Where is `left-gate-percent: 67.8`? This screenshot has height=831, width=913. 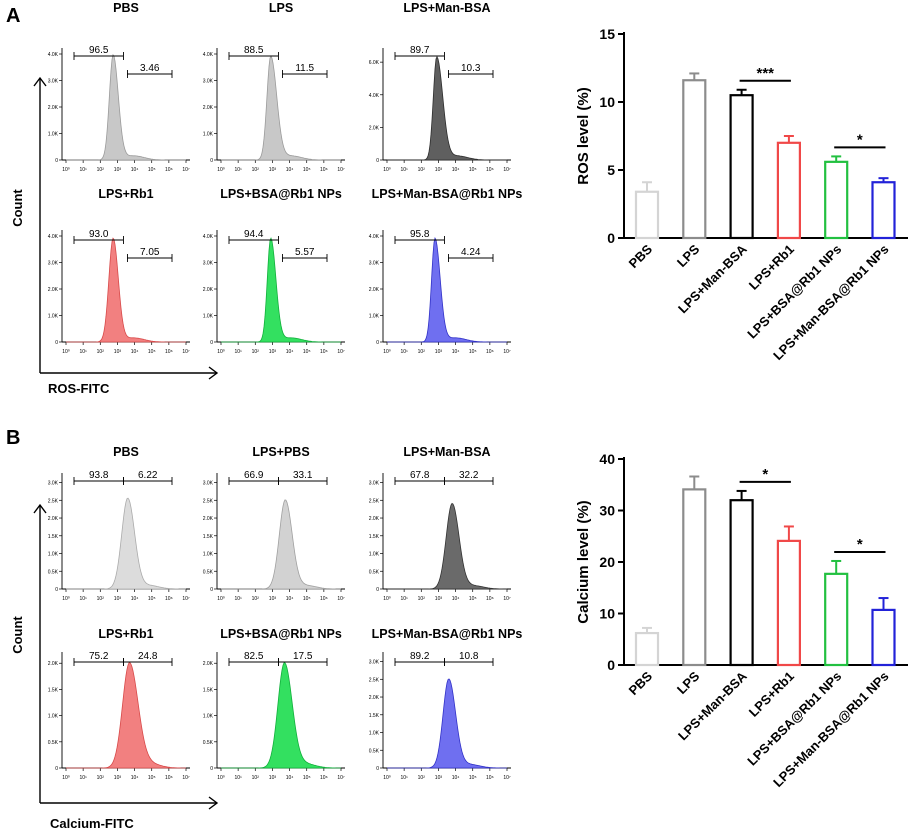
left-gate-percent: 67.8 is located at coordinates (420, 475).